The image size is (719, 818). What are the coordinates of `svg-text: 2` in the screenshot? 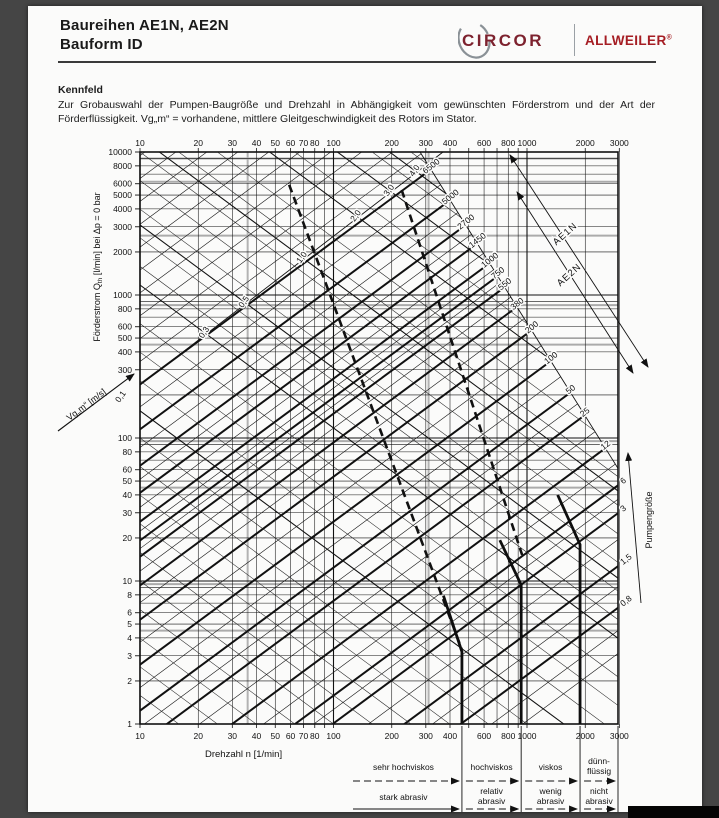 It's located at (129, 681).